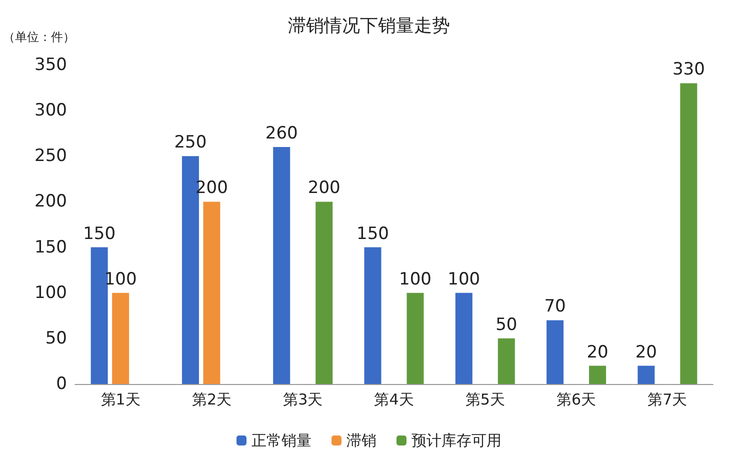 The height and width of the screenshot is (459, 738). I want to click on y-tick-label: 350, so click(50, 65).